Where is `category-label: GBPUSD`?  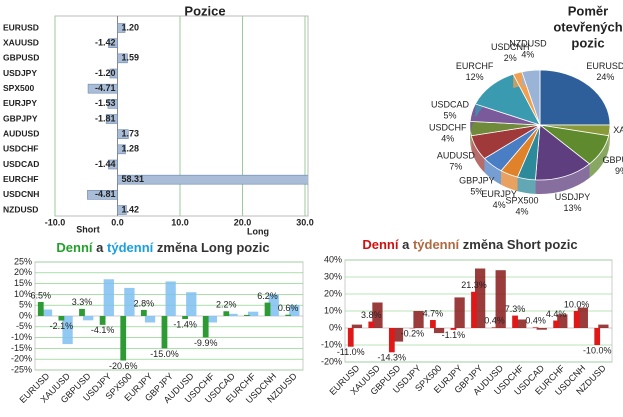 category-label: GBPUSD is located at coordinates (21, 58).